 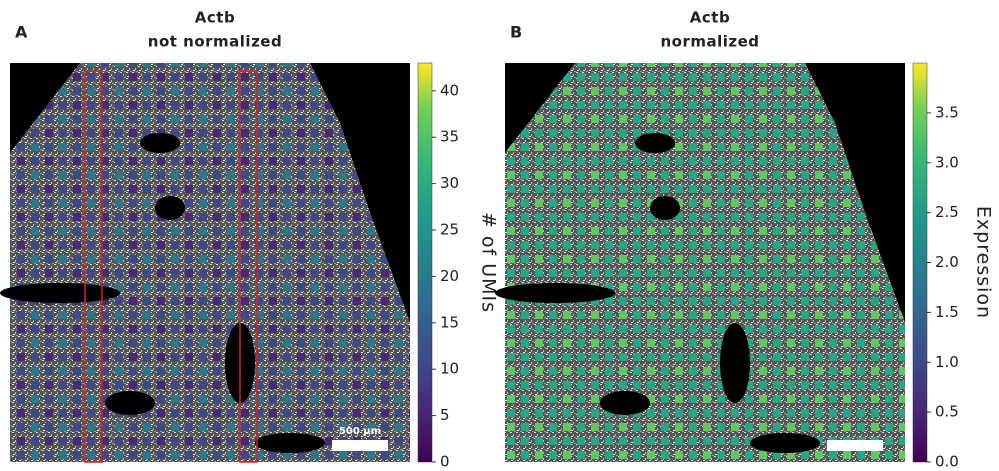 What do you see at coordinates (947, 412) in the screenshot?
I see `colorbar-tick-label: 0.5` at bounding box center [947, 412].